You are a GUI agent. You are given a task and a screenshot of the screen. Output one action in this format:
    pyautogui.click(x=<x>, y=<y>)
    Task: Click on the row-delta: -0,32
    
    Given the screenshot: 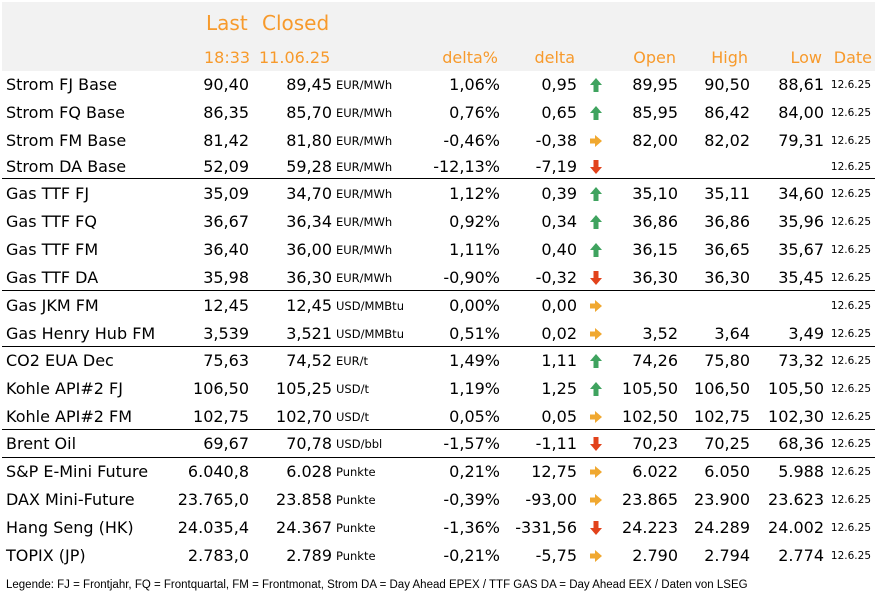 What is the action you would take?
    pyautogui.click(x=556, y=277)
    